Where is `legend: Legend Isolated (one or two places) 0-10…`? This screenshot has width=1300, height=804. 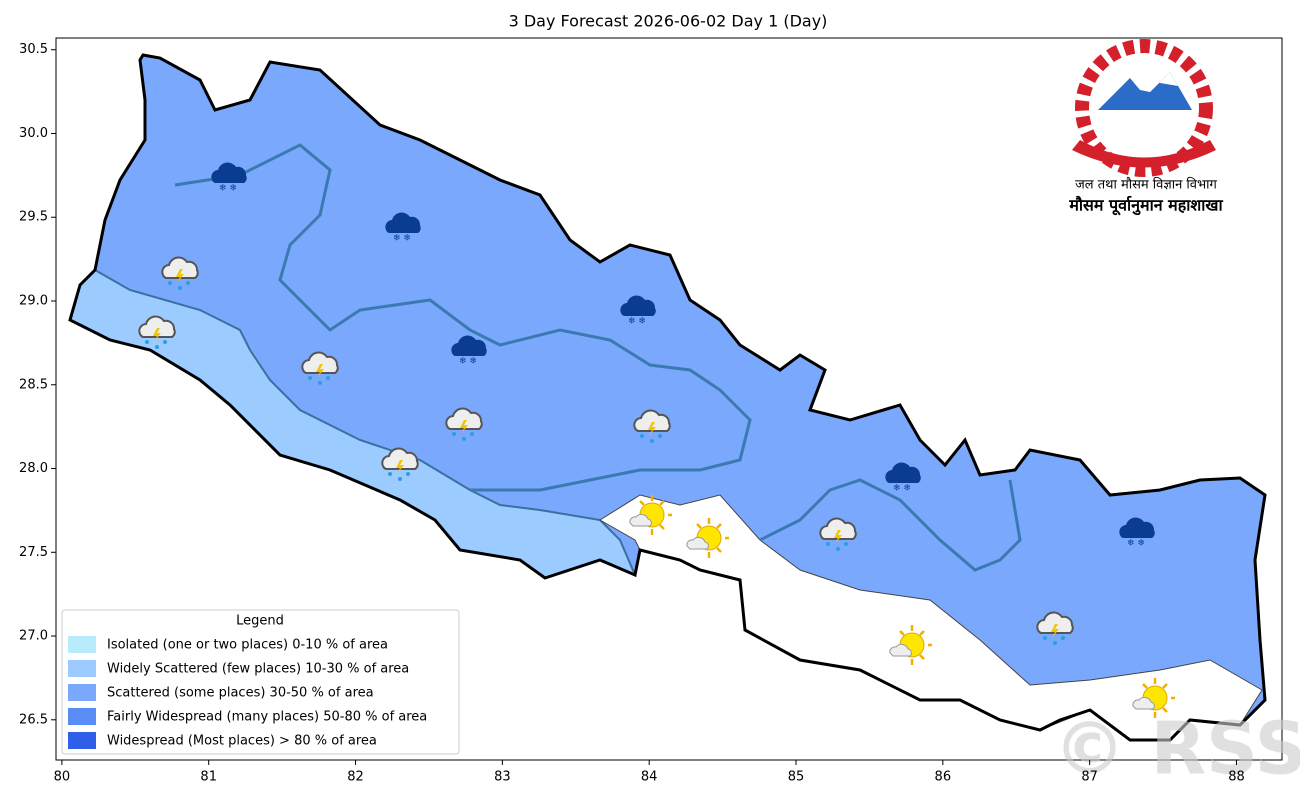 legend: Legend Isolated (one or two places) 0-10… is located at coordinates (260, 682).